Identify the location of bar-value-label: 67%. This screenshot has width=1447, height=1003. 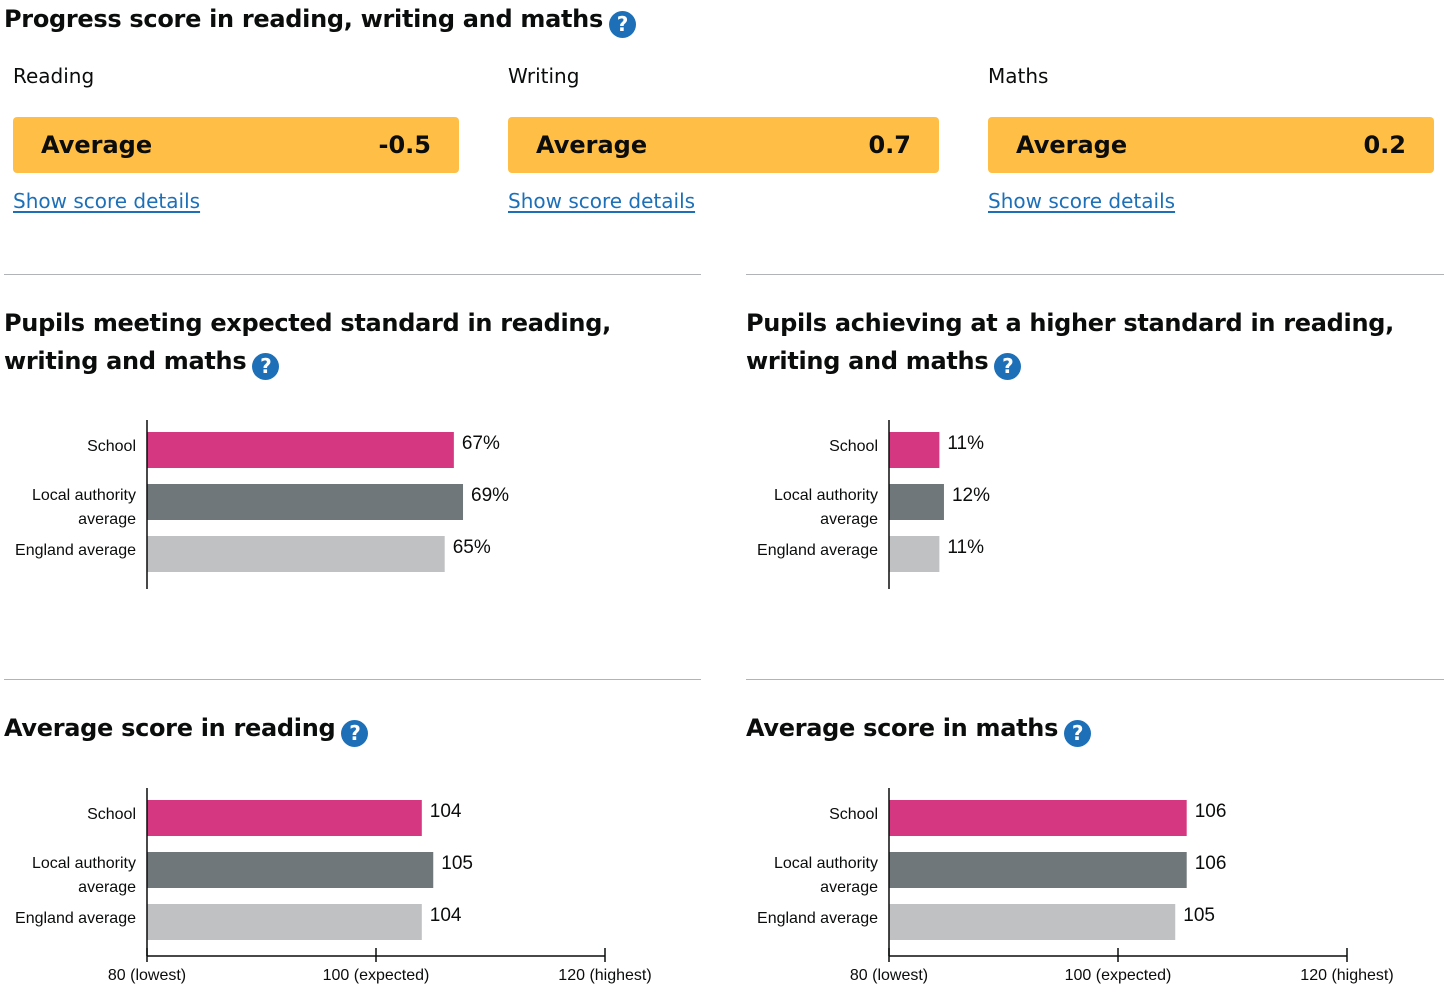
(481, 443).